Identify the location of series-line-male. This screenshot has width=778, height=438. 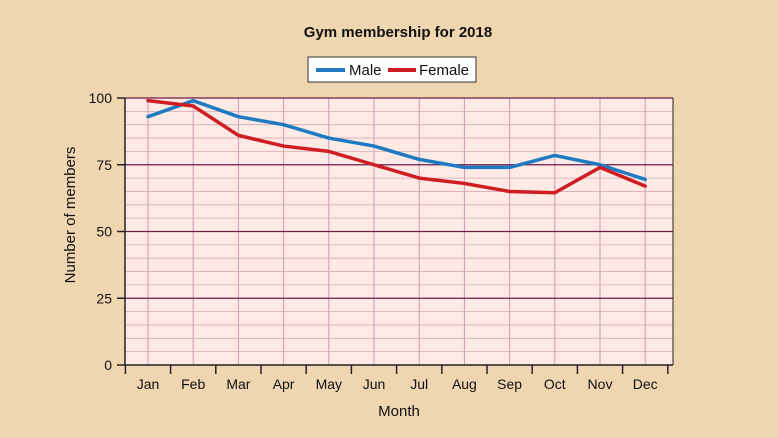
(396, 140).